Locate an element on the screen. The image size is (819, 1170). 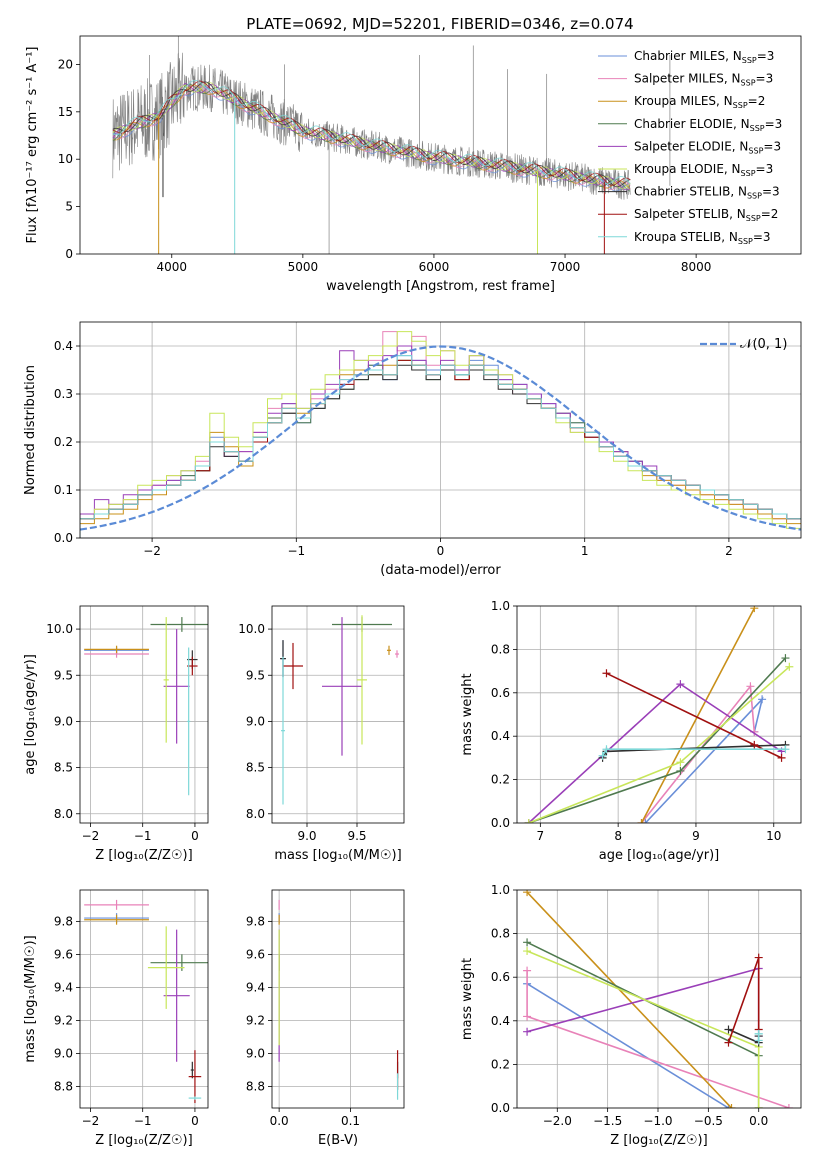
tick-label-x: 0 is located at coordinates (441, 551).